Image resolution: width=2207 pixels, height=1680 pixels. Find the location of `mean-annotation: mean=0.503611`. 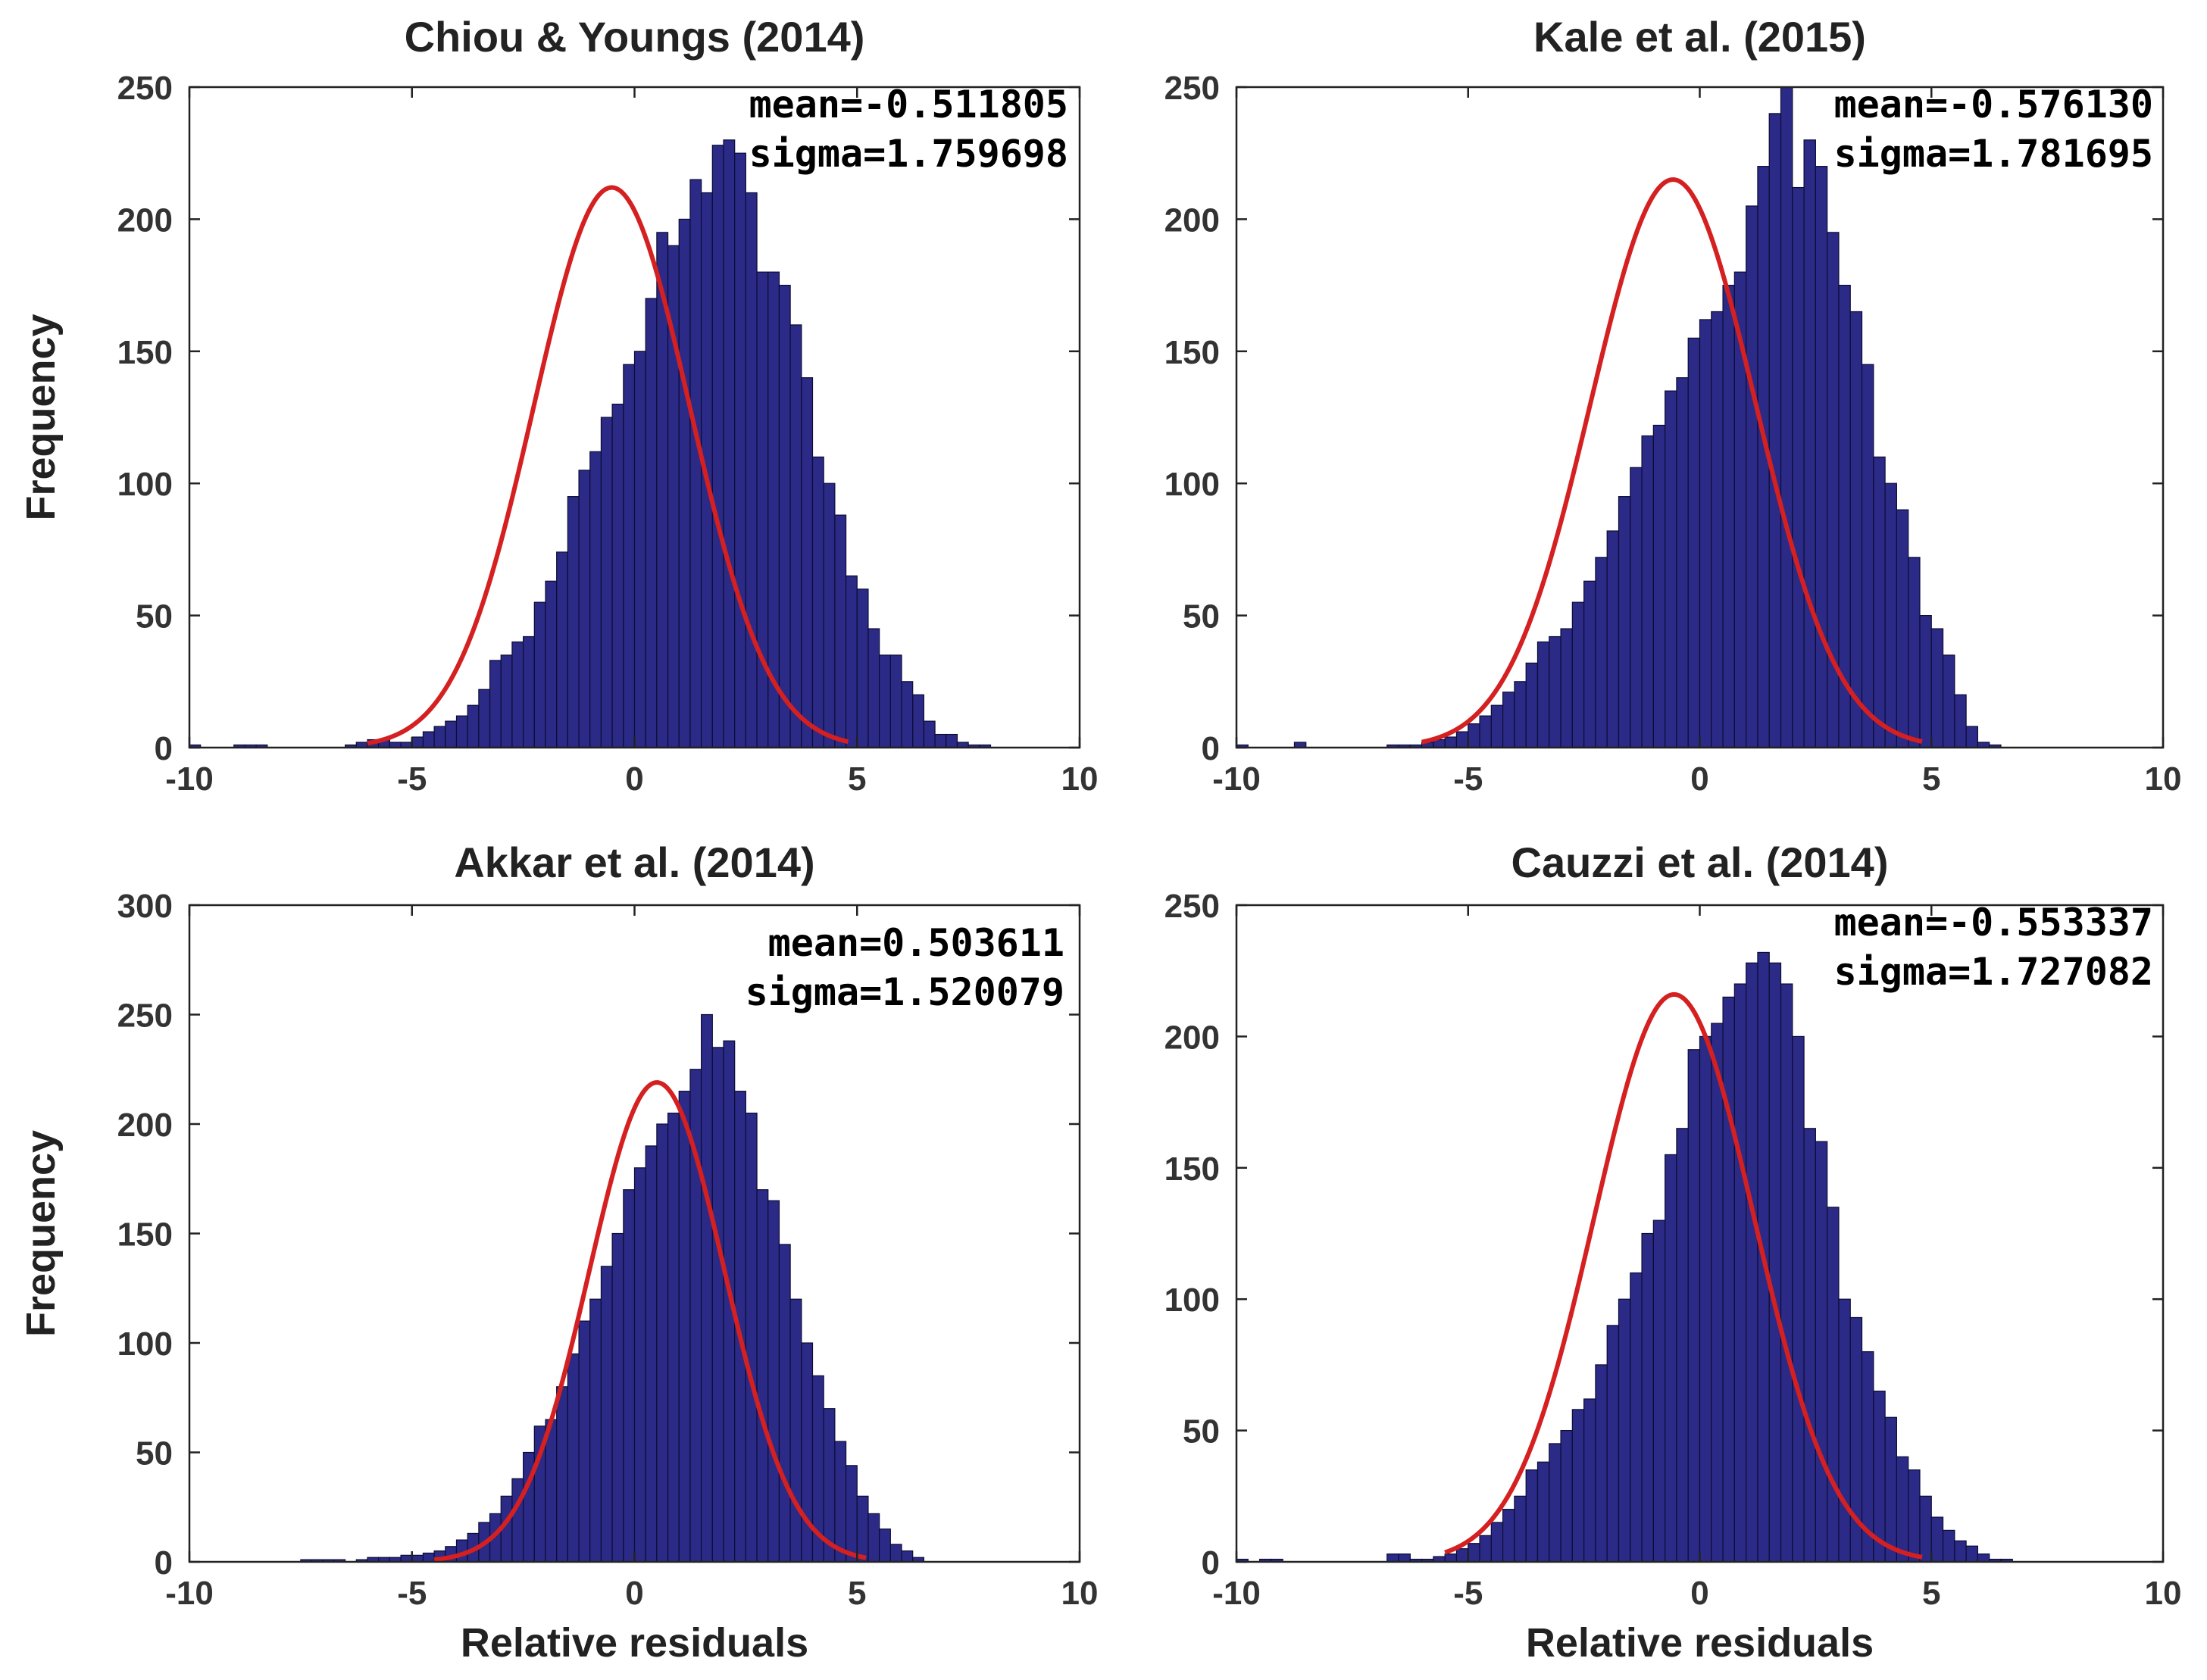

mean-annotation: mean=0.503611 is located at coordinates (916, 943).